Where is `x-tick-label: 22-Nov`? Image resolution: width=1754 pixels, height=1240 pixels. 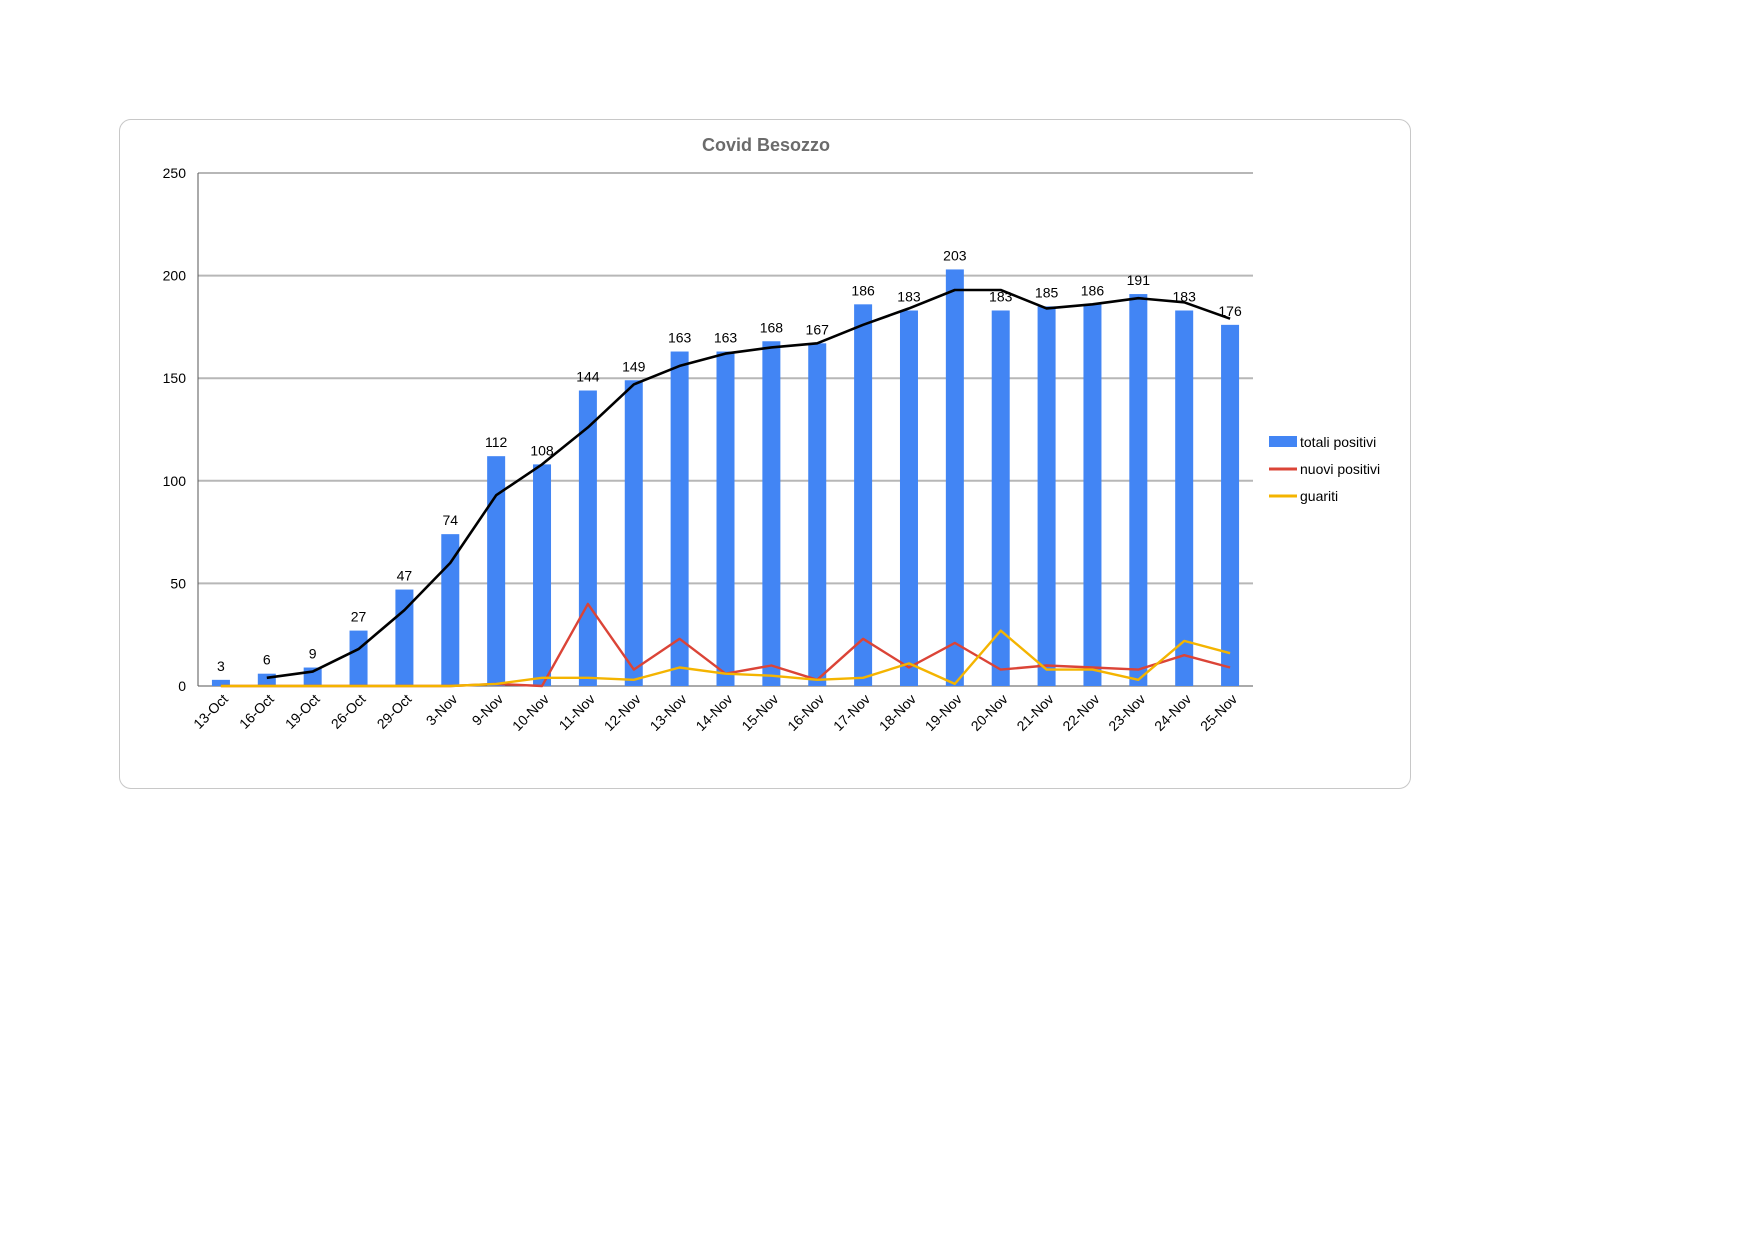 x-tick-label: 22-Nov is located at coordinates (1080, 712).